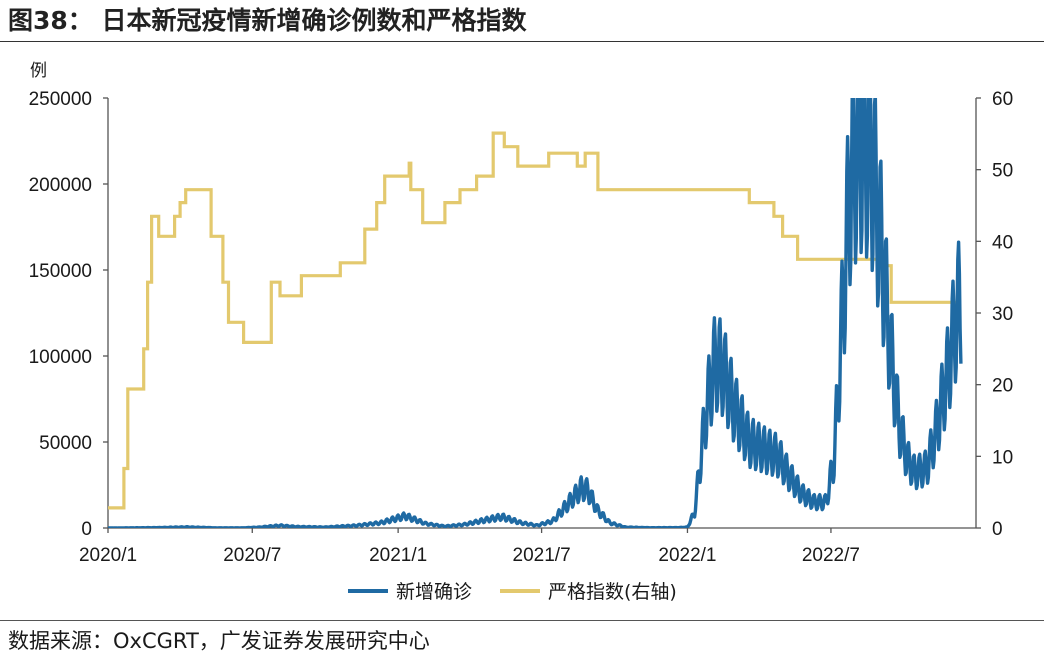  What do you see at coordinates (512, 592) in the screenshot?
I see `legend: 新增确诊 严格指数(右轴)` at bounding box center [512, 592].